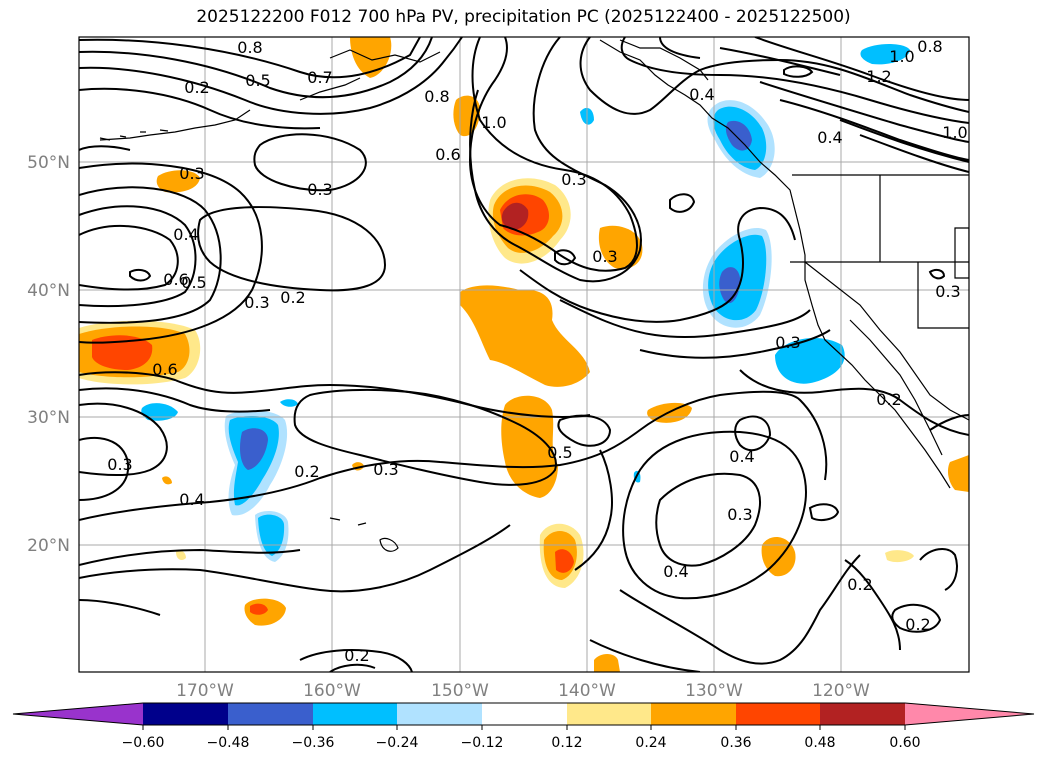  What do you see at coordinates (969, 714) in the screenshot?
I see `colorbar-extend-high` at bounding box center [969, 714].